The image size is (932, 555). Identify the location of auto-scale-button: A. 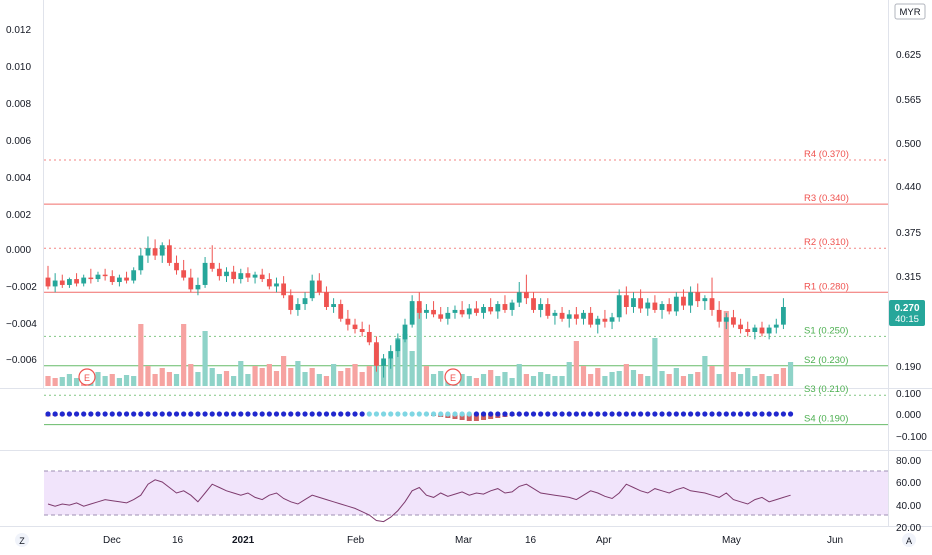
(909, 540).